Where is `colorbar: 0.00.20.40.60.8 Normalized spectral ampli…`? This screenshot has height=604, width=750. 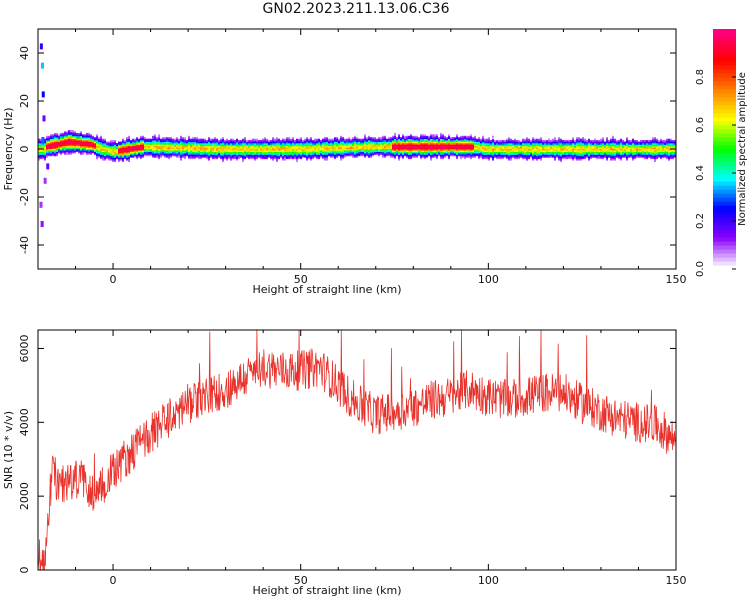 colorbar: 0.00.20.40.60.8 Normalized spectral ampli… is located at coordinates (721, 153).